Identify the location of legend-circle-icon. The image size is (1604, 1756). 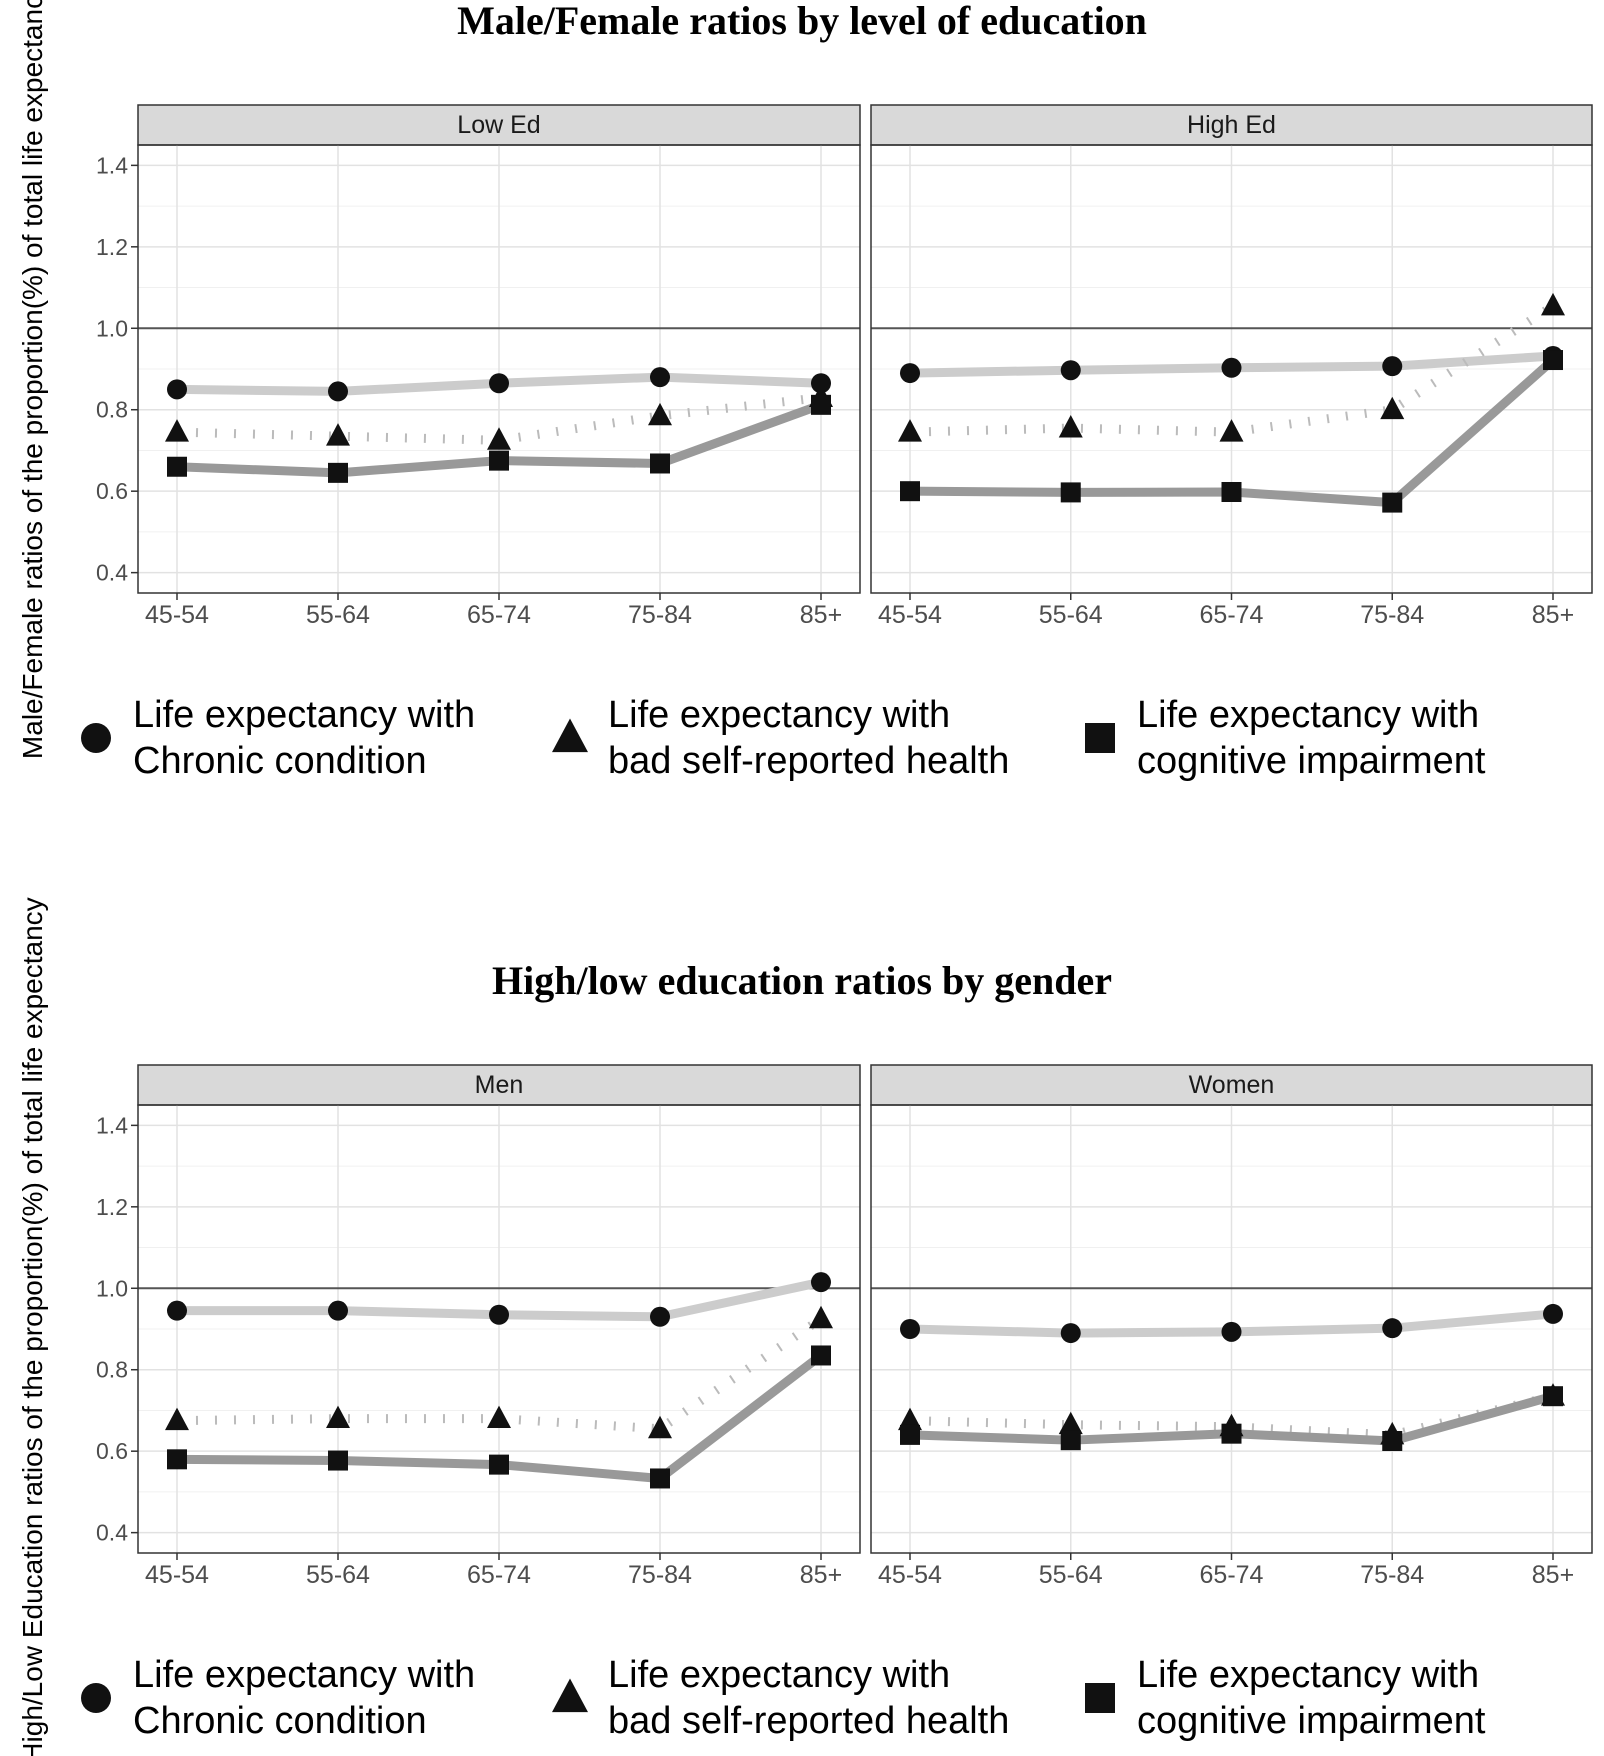
(96, 1698).